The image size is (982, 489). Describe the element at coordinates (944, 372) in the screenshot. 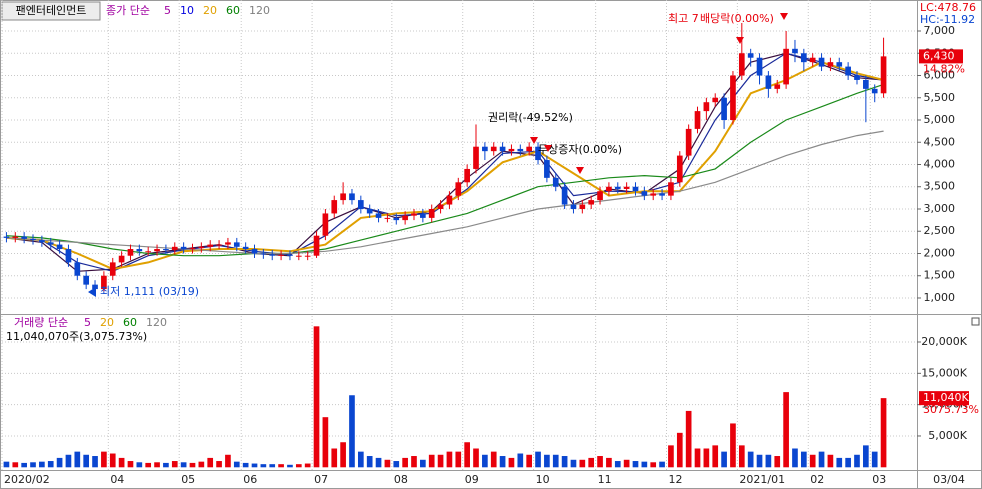

I see `y-tick-label: 15,000K` at that location.